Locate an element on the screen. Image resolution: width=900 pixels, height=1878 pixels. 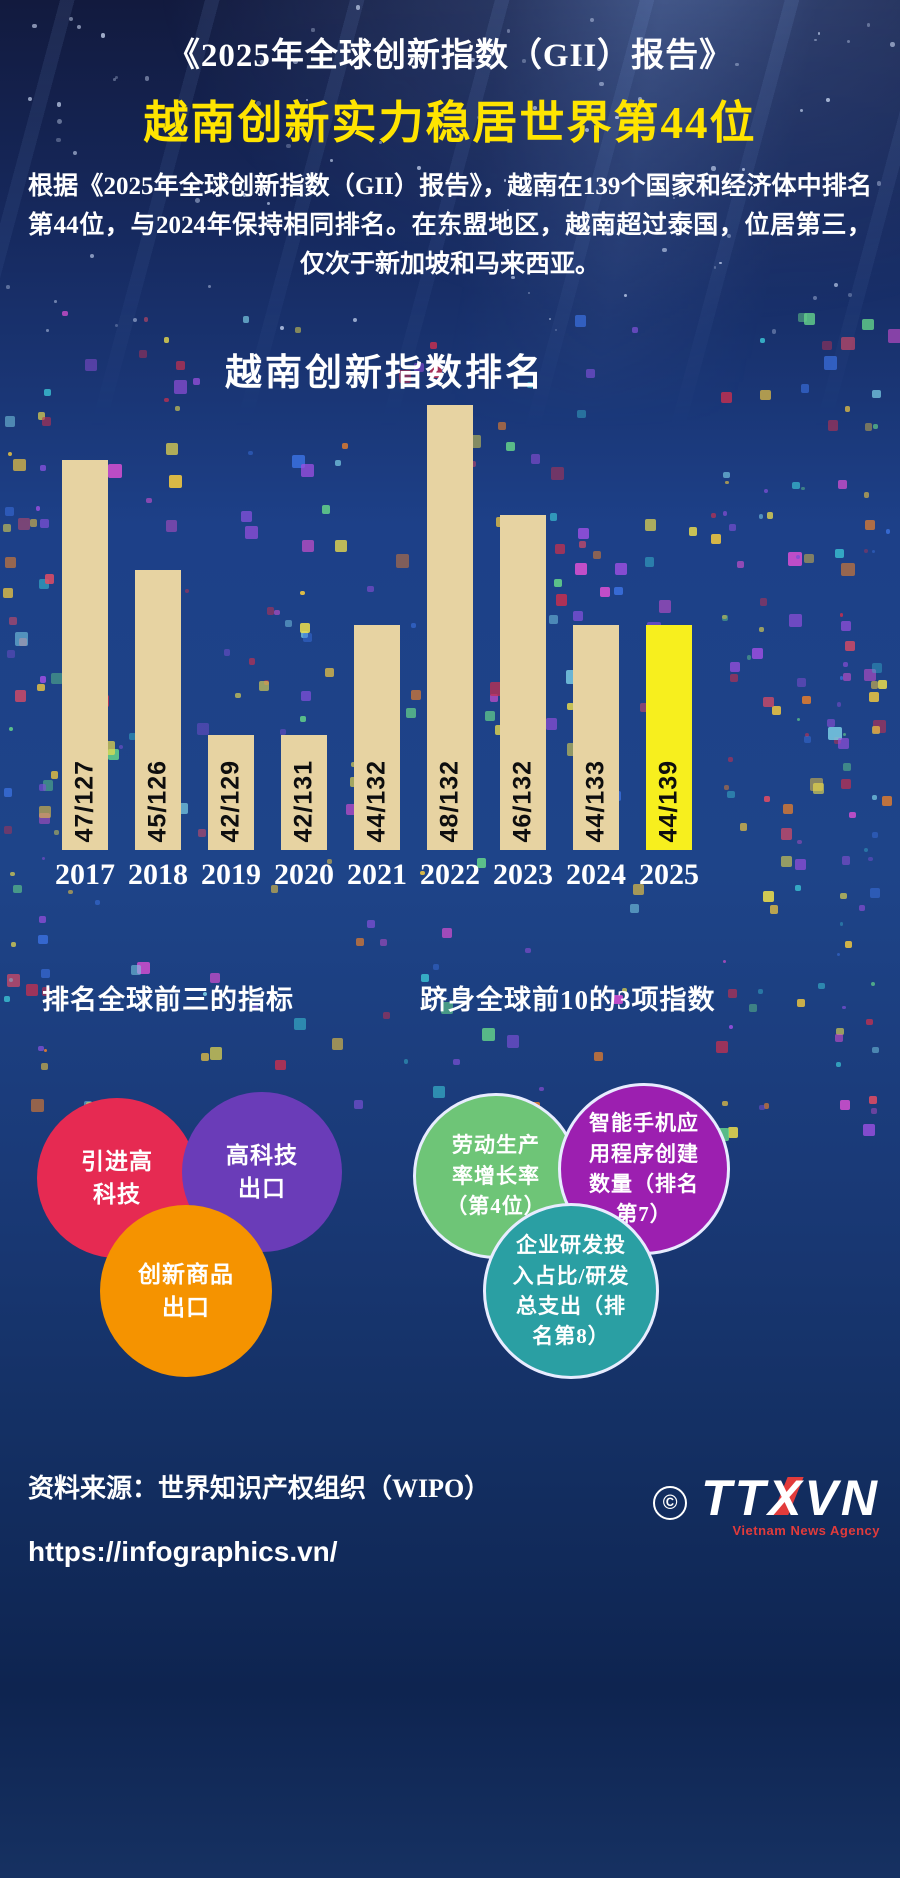
bar-rank-label-2023: 46/132 is located at coordinates (522, 800).